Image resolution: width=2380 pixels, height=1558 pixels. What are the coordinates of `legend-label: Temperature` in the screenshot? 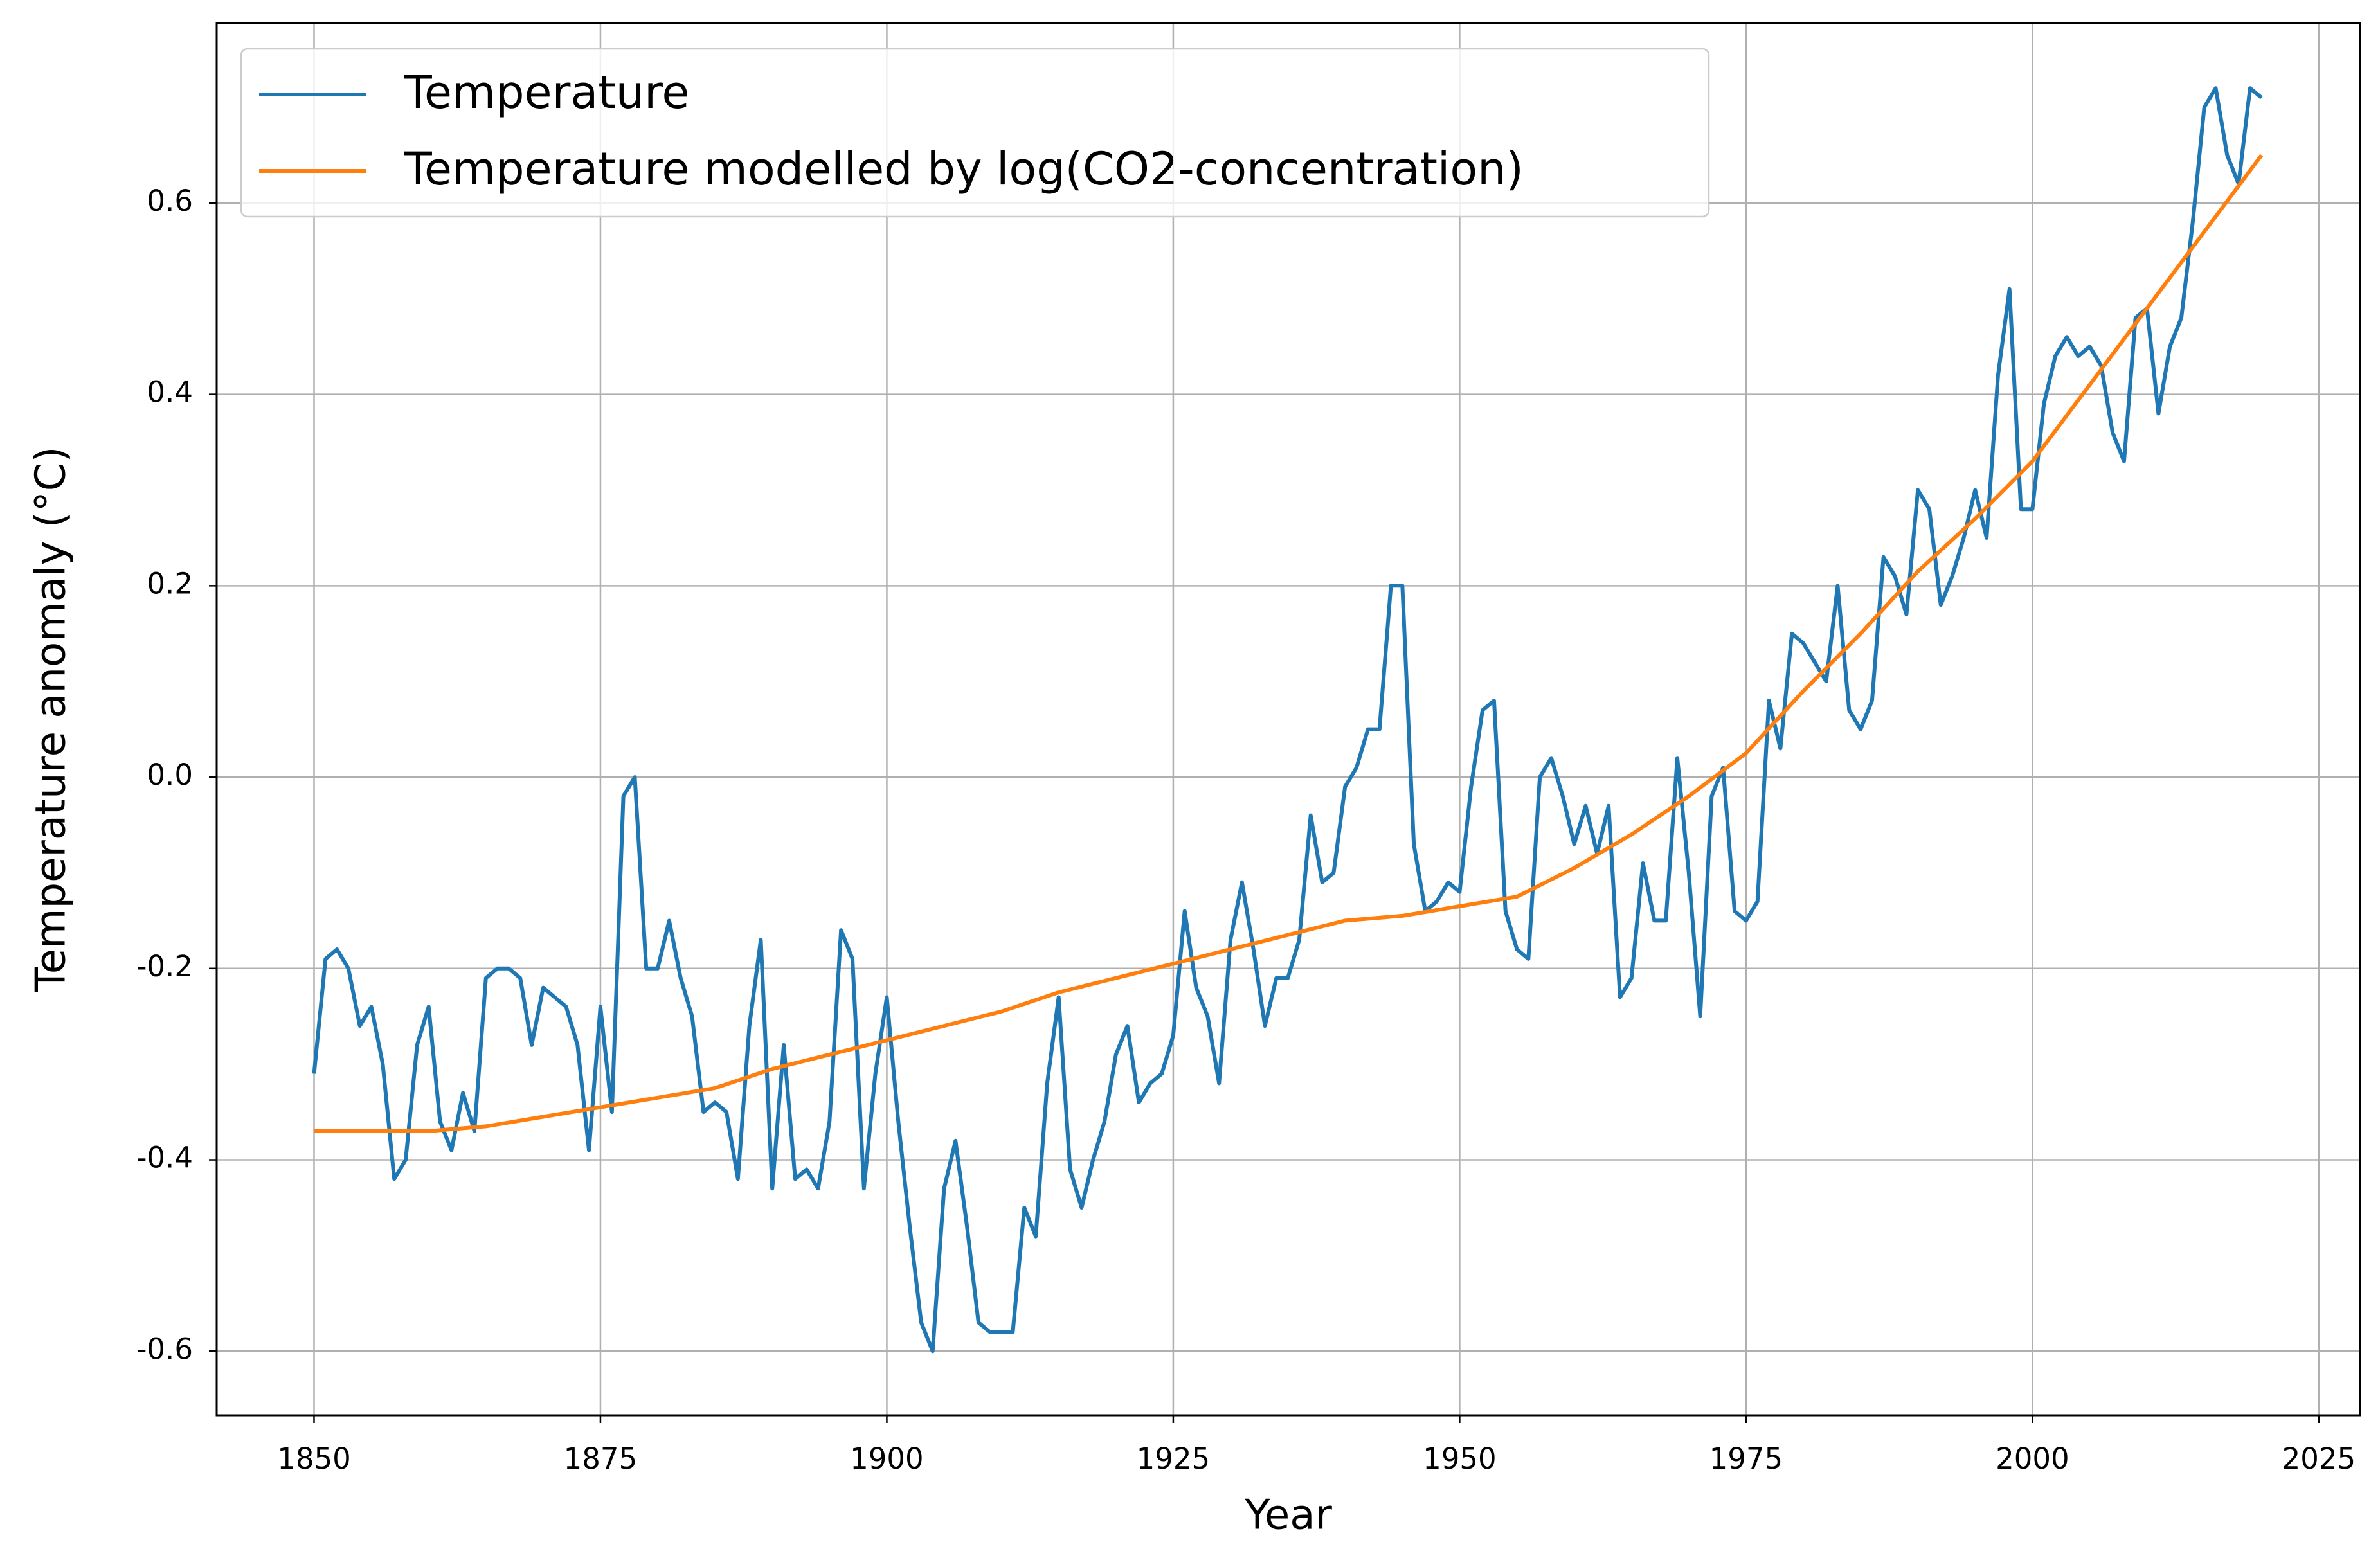 It's located at (546, 92).